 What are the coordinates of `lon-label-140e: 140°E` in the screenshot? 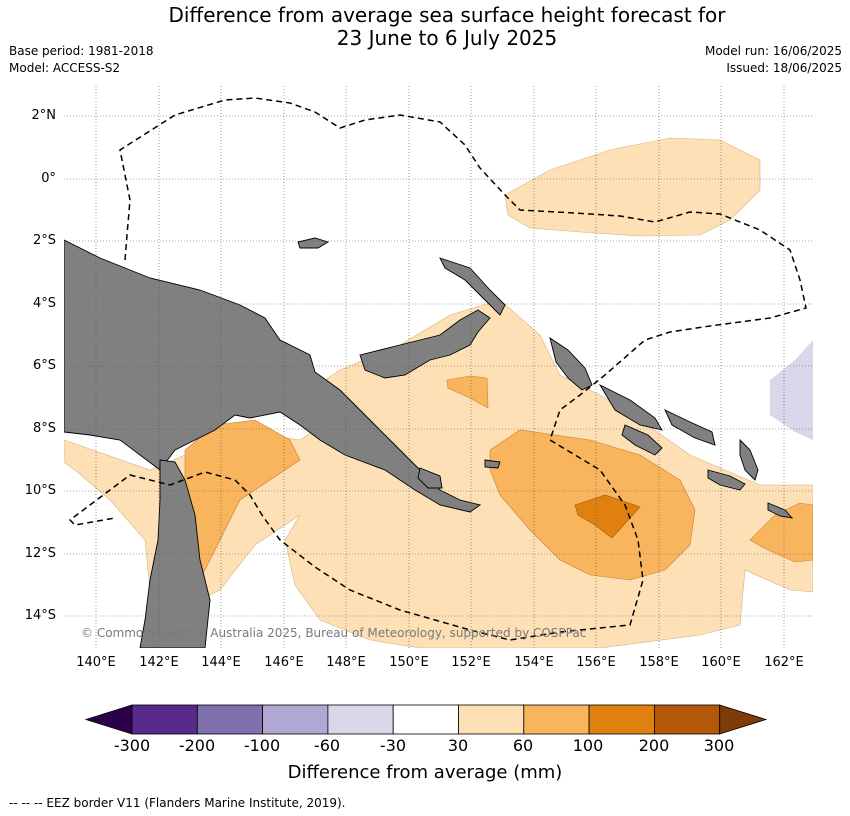 It's located at (96, 662).